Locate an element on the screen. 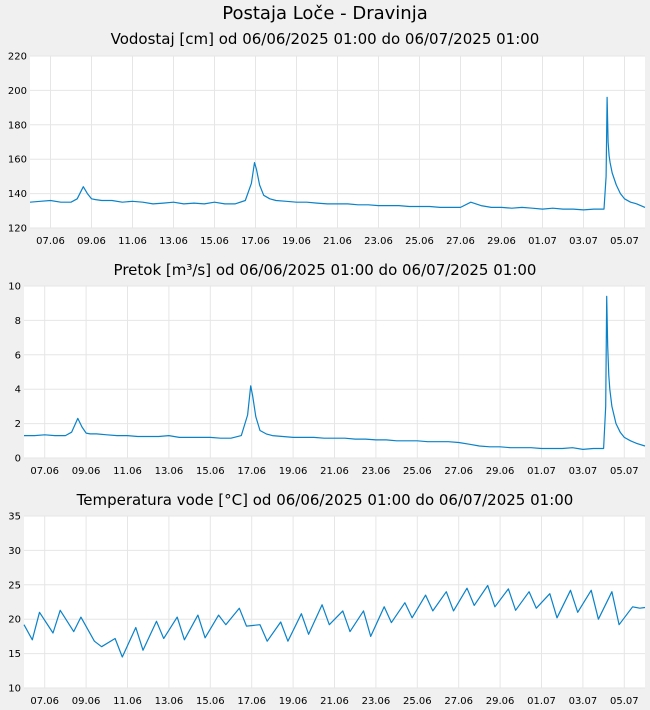 The height and width of the screenshot is (710, 650). y-tick-label: 120 is located at coordinates (17, 229).